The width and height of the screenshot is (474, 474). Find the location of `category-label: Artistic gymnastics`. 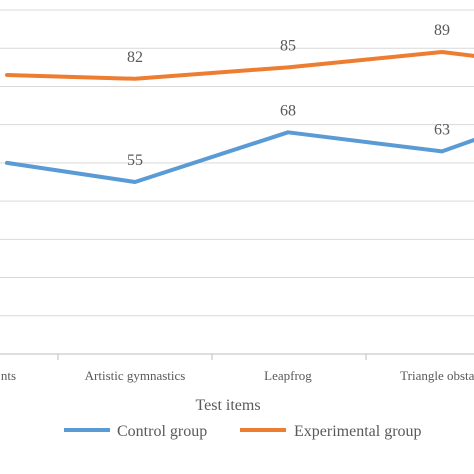

category-label: Artistic gymnastics is located at coordinates (135, 375).